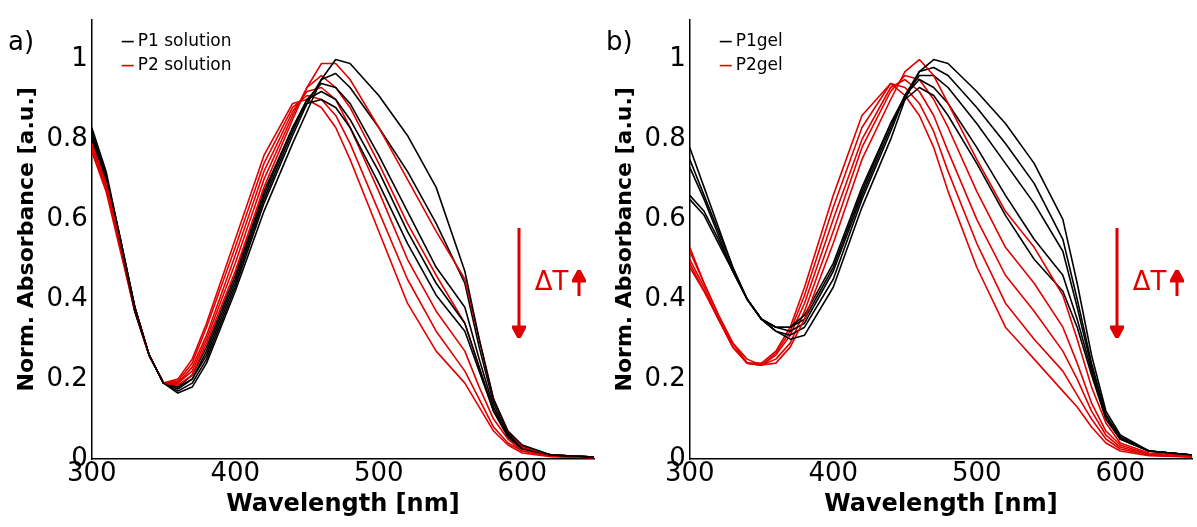 The height and width of the screenshot is (527, 1197). I want to click on legend-label: P2 solution, so click(184, 64).